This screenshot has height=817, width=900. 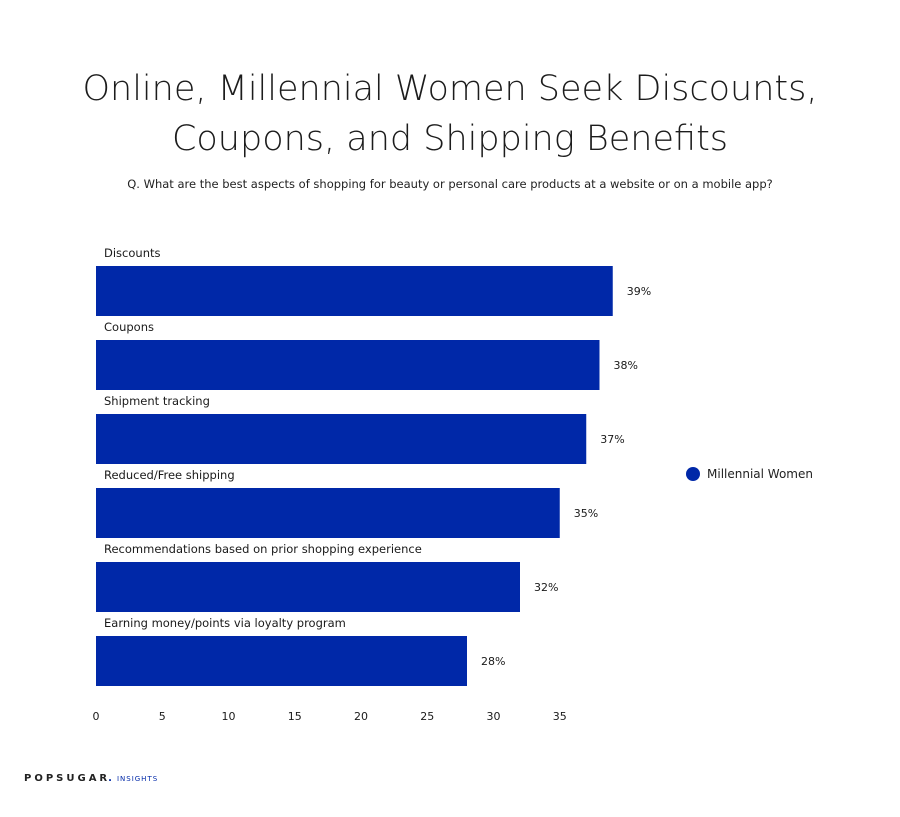 I want to click on x-tick-label: 20, so click(x=361, y=716).